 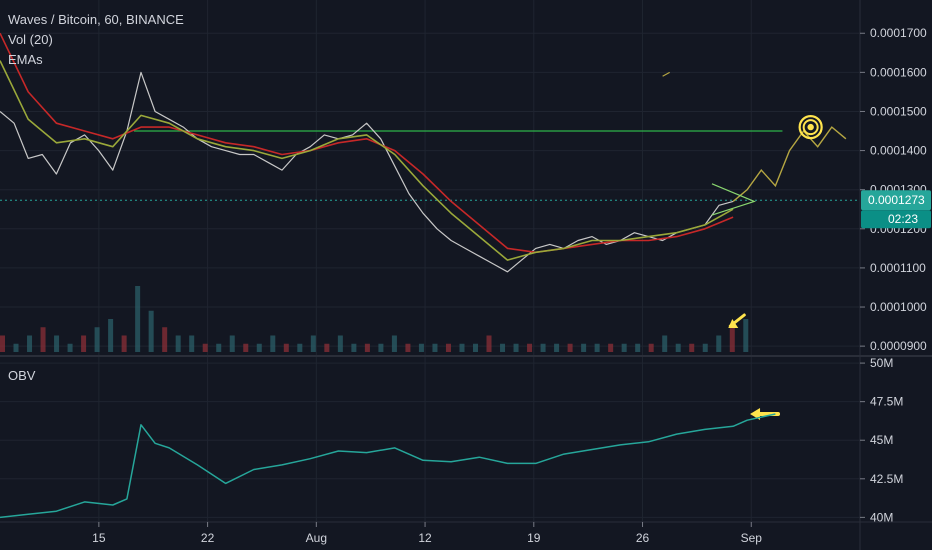 I want to click on obv-axis-label: 42.5M, so click(x=886, y=479).